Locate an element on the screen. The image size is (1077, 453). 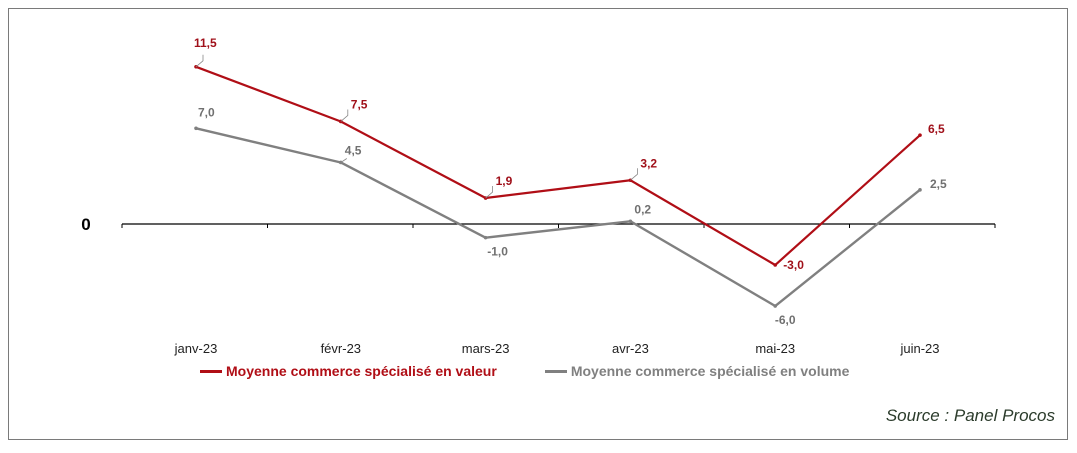
data-label-valeur: -3,0 is located at coordinates (793, 265).